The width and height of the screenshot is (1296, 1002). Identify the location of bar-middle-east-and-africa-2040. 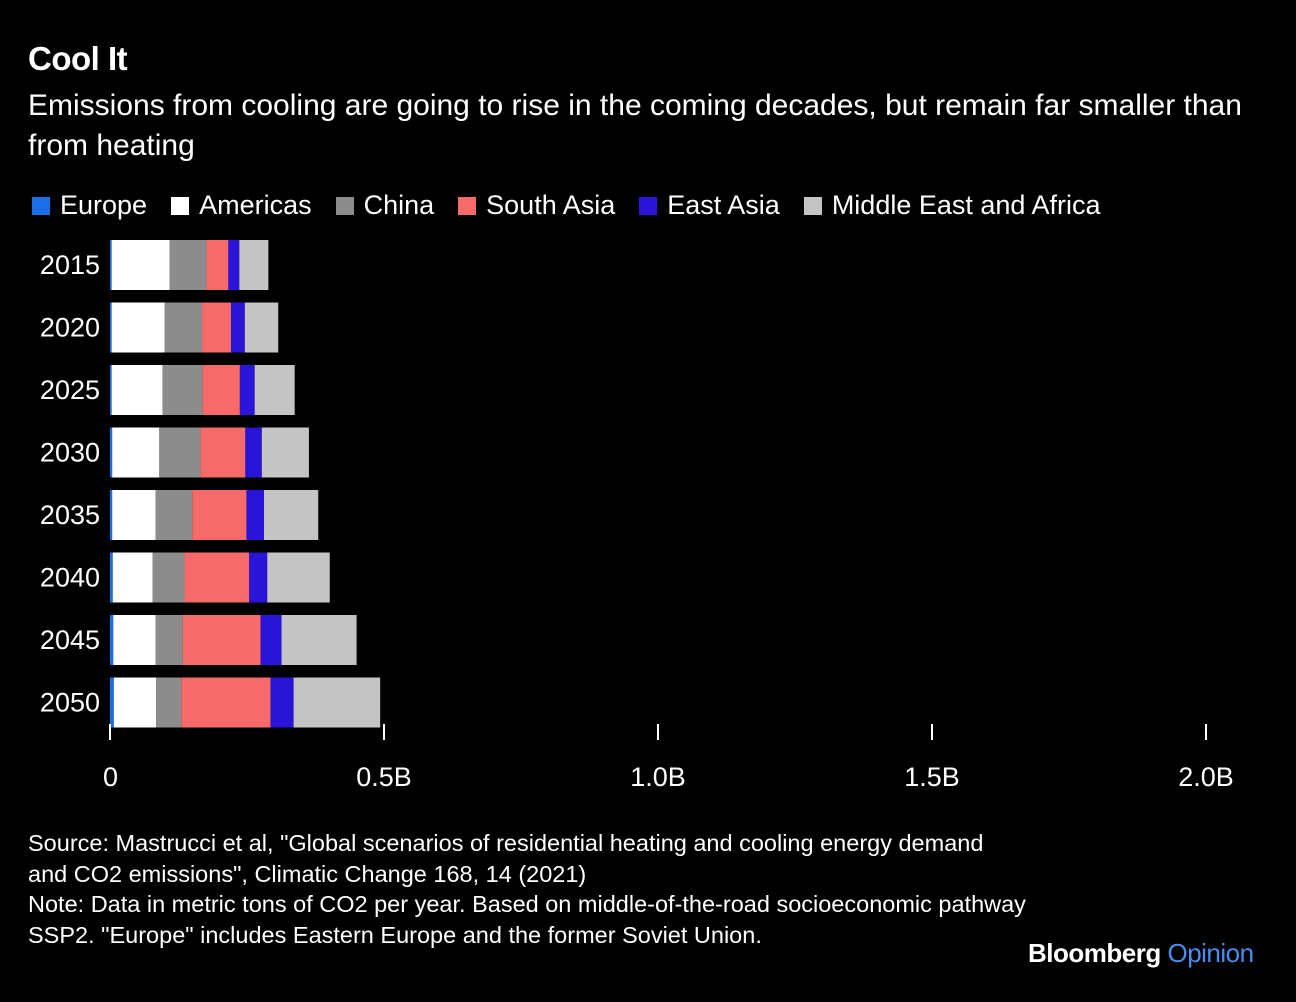
(298, 577).